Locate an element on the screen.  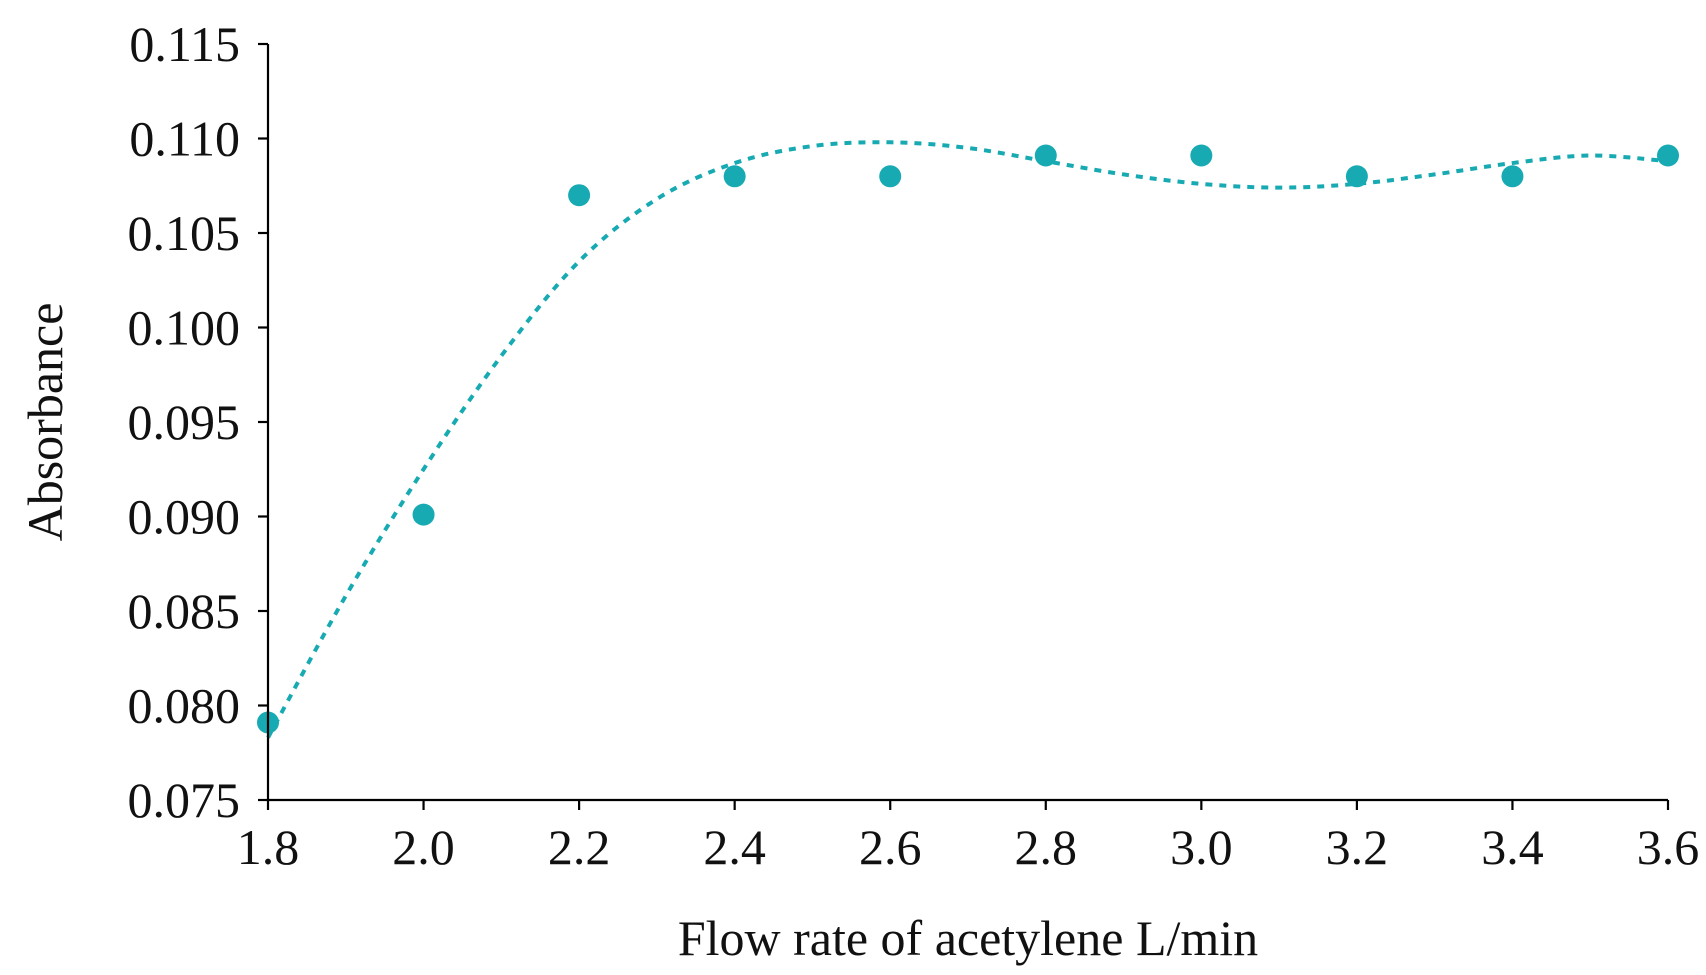
x-tick-label: 2.4 is located at coordinates (734, 847).